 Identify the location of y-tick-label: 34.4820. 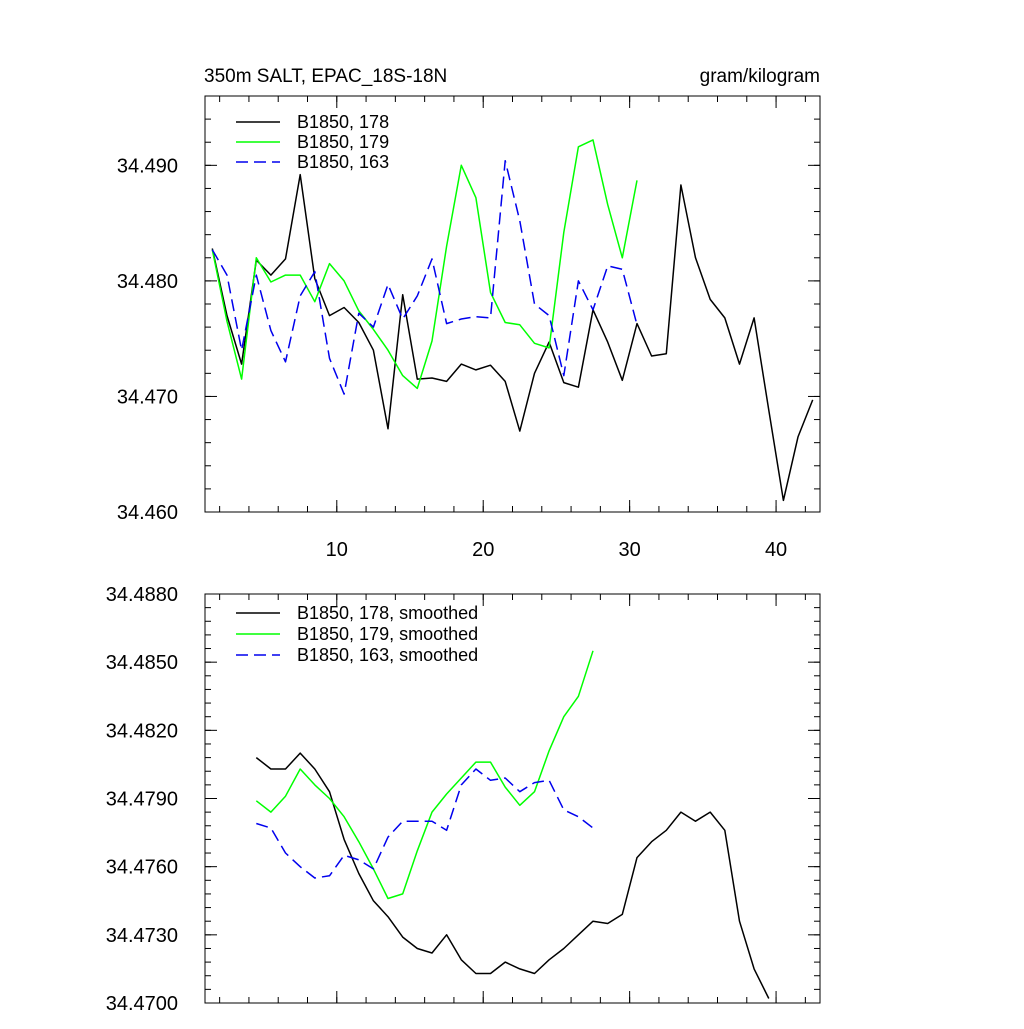
(142, 731).